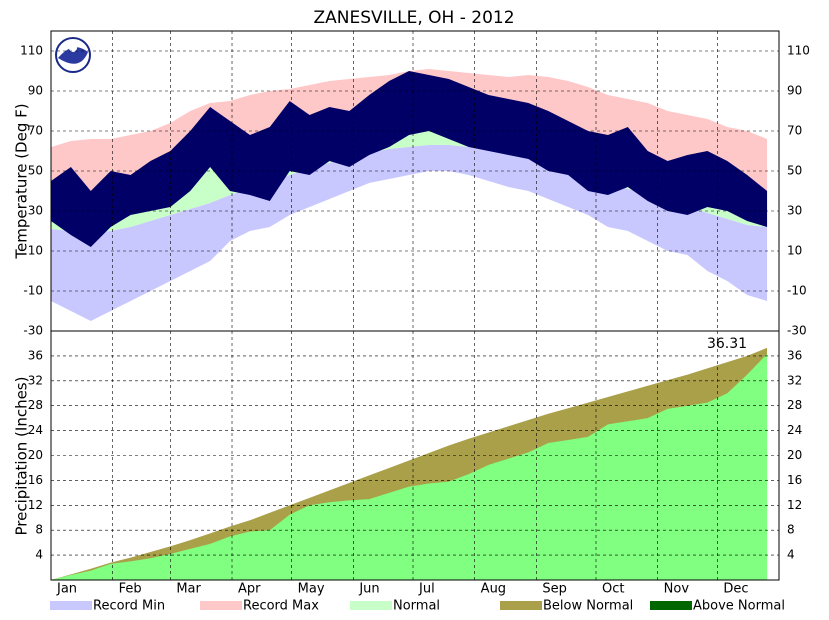 The width and height of the screenshot is (829, 620). I want to click on x-tick-label: May, so click(311, 589).